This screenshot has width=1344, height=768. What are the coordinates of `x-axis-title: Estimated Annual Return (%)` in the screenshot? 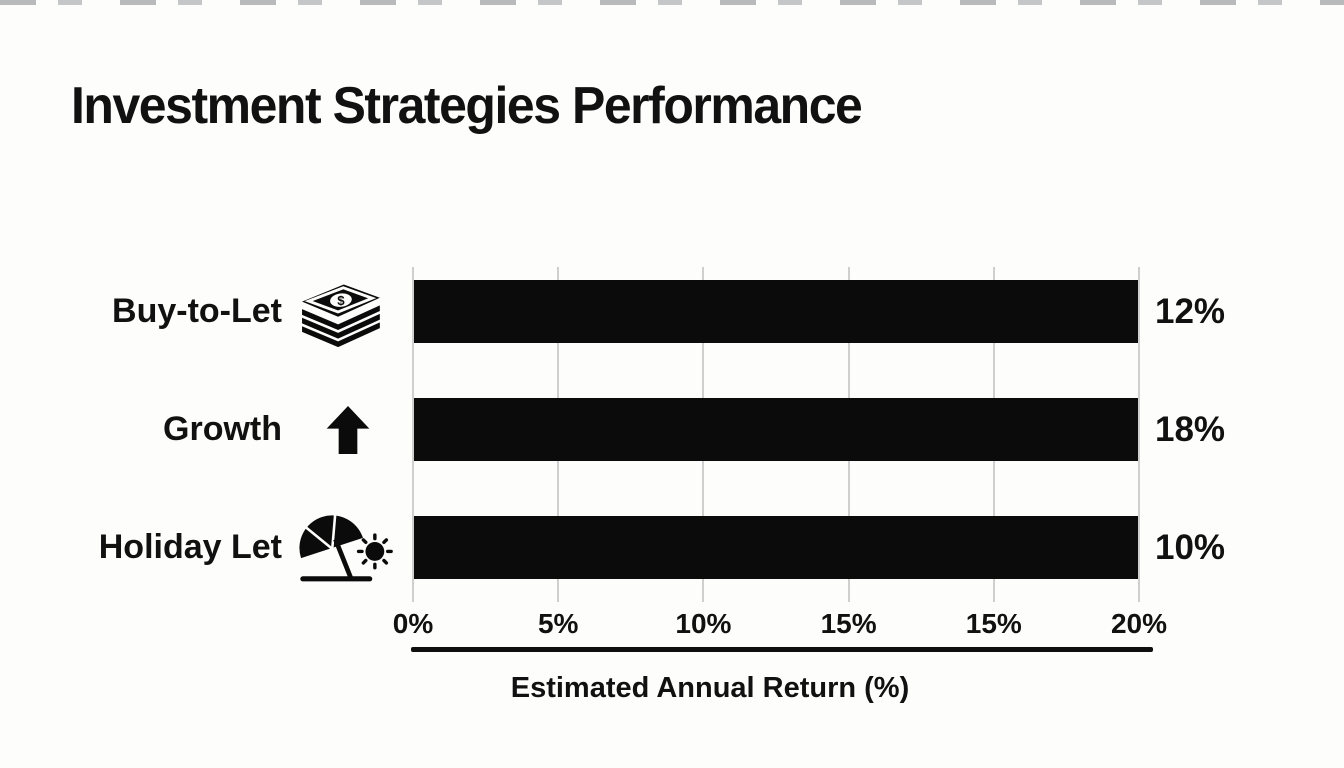 It's located at (710, 688).